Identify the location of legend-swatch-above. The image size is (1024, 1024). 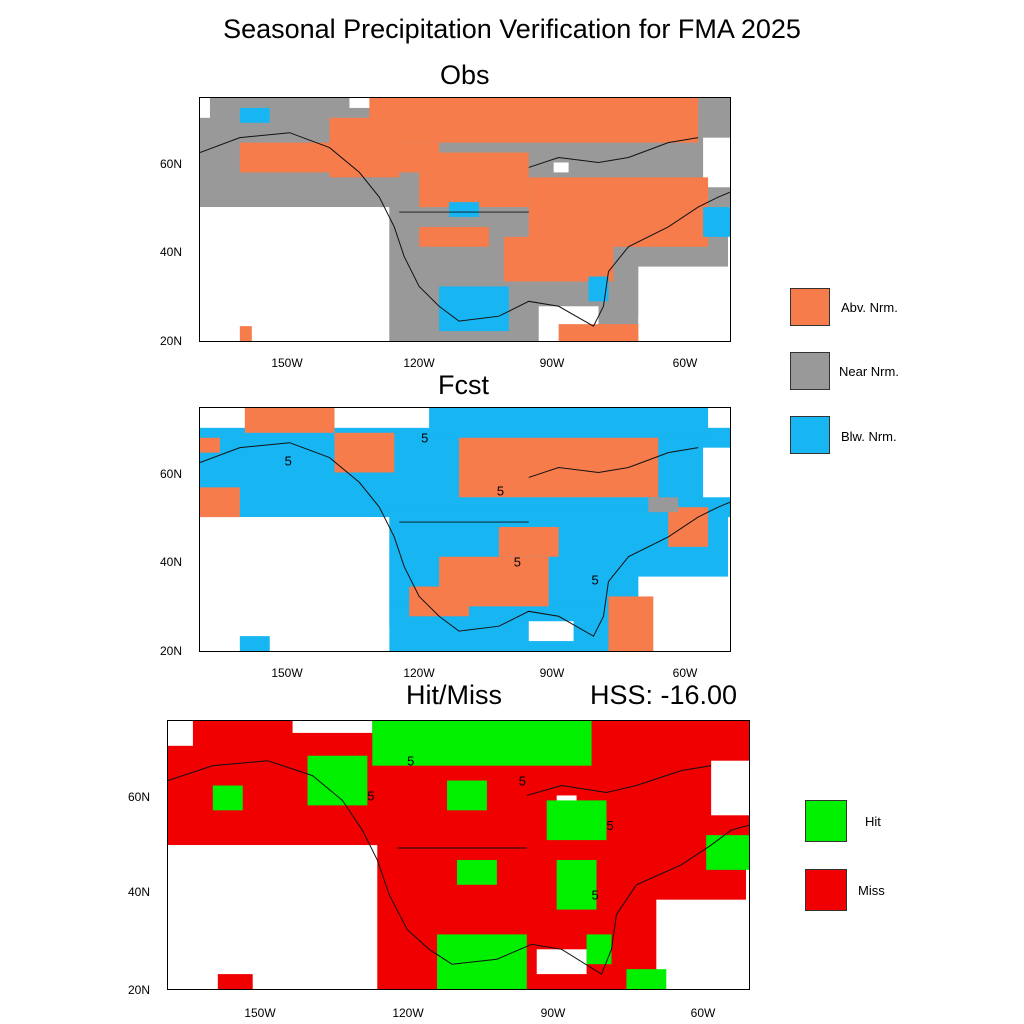
(810, 307).